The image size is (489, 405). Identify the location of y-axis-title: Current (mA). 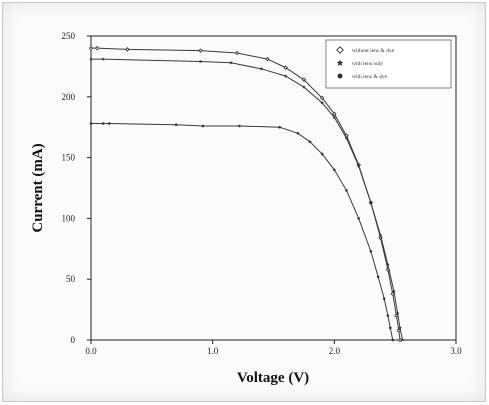
(38, 187).